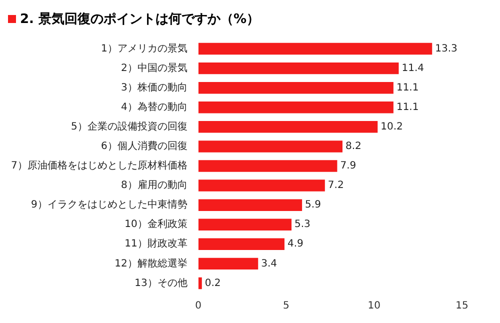  I want to click on x-tick-label: 0, so click(198, 306).